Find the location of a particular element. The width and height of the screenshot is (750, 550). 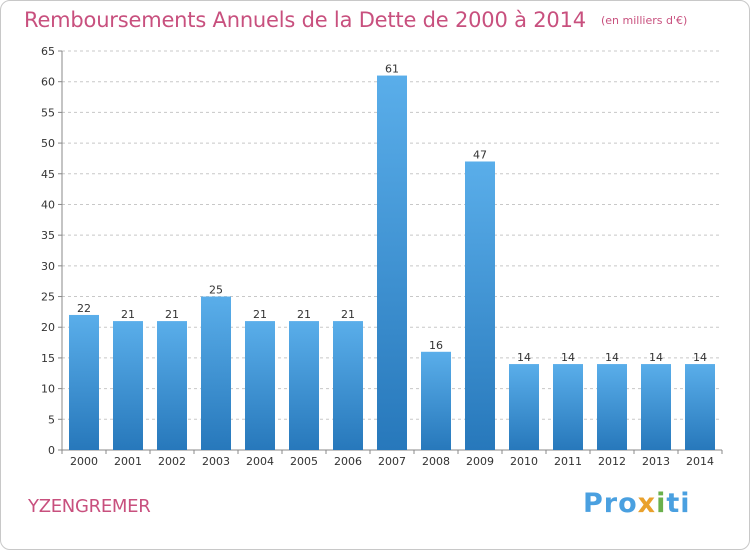

bar-2004 is located at coordinates (260, 385).